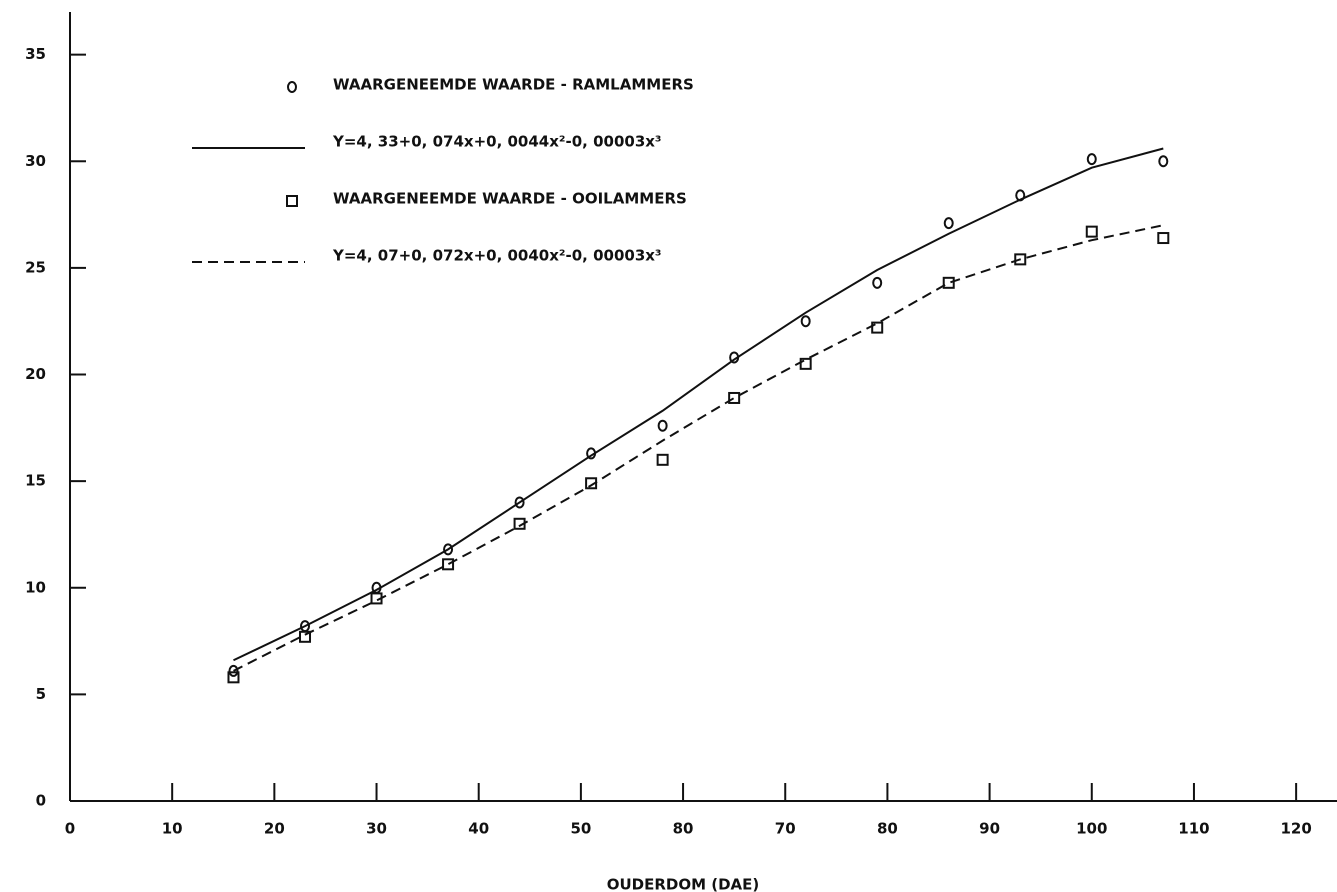 The width and height of the screenshot is (1337, 892). I want to click on x-tick-label: 110, so click(1193, 829).